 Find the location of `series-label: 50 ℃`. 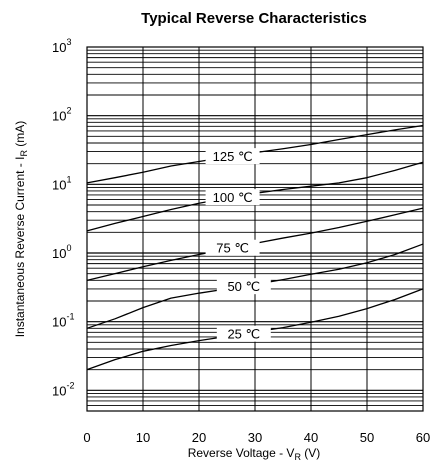

series-label: 50 ℃ is located at coordinates (243, 286).